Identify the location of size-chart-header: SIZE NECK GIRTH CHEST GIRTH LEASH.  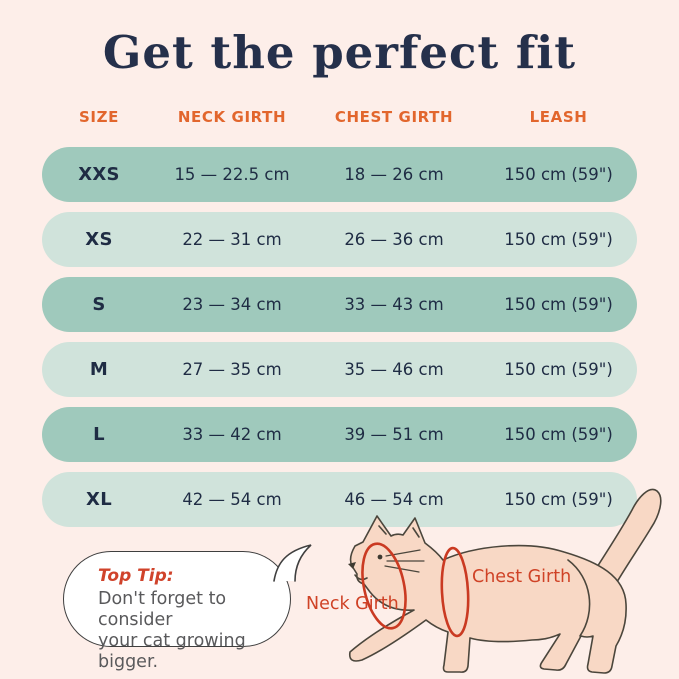
(339, 117).